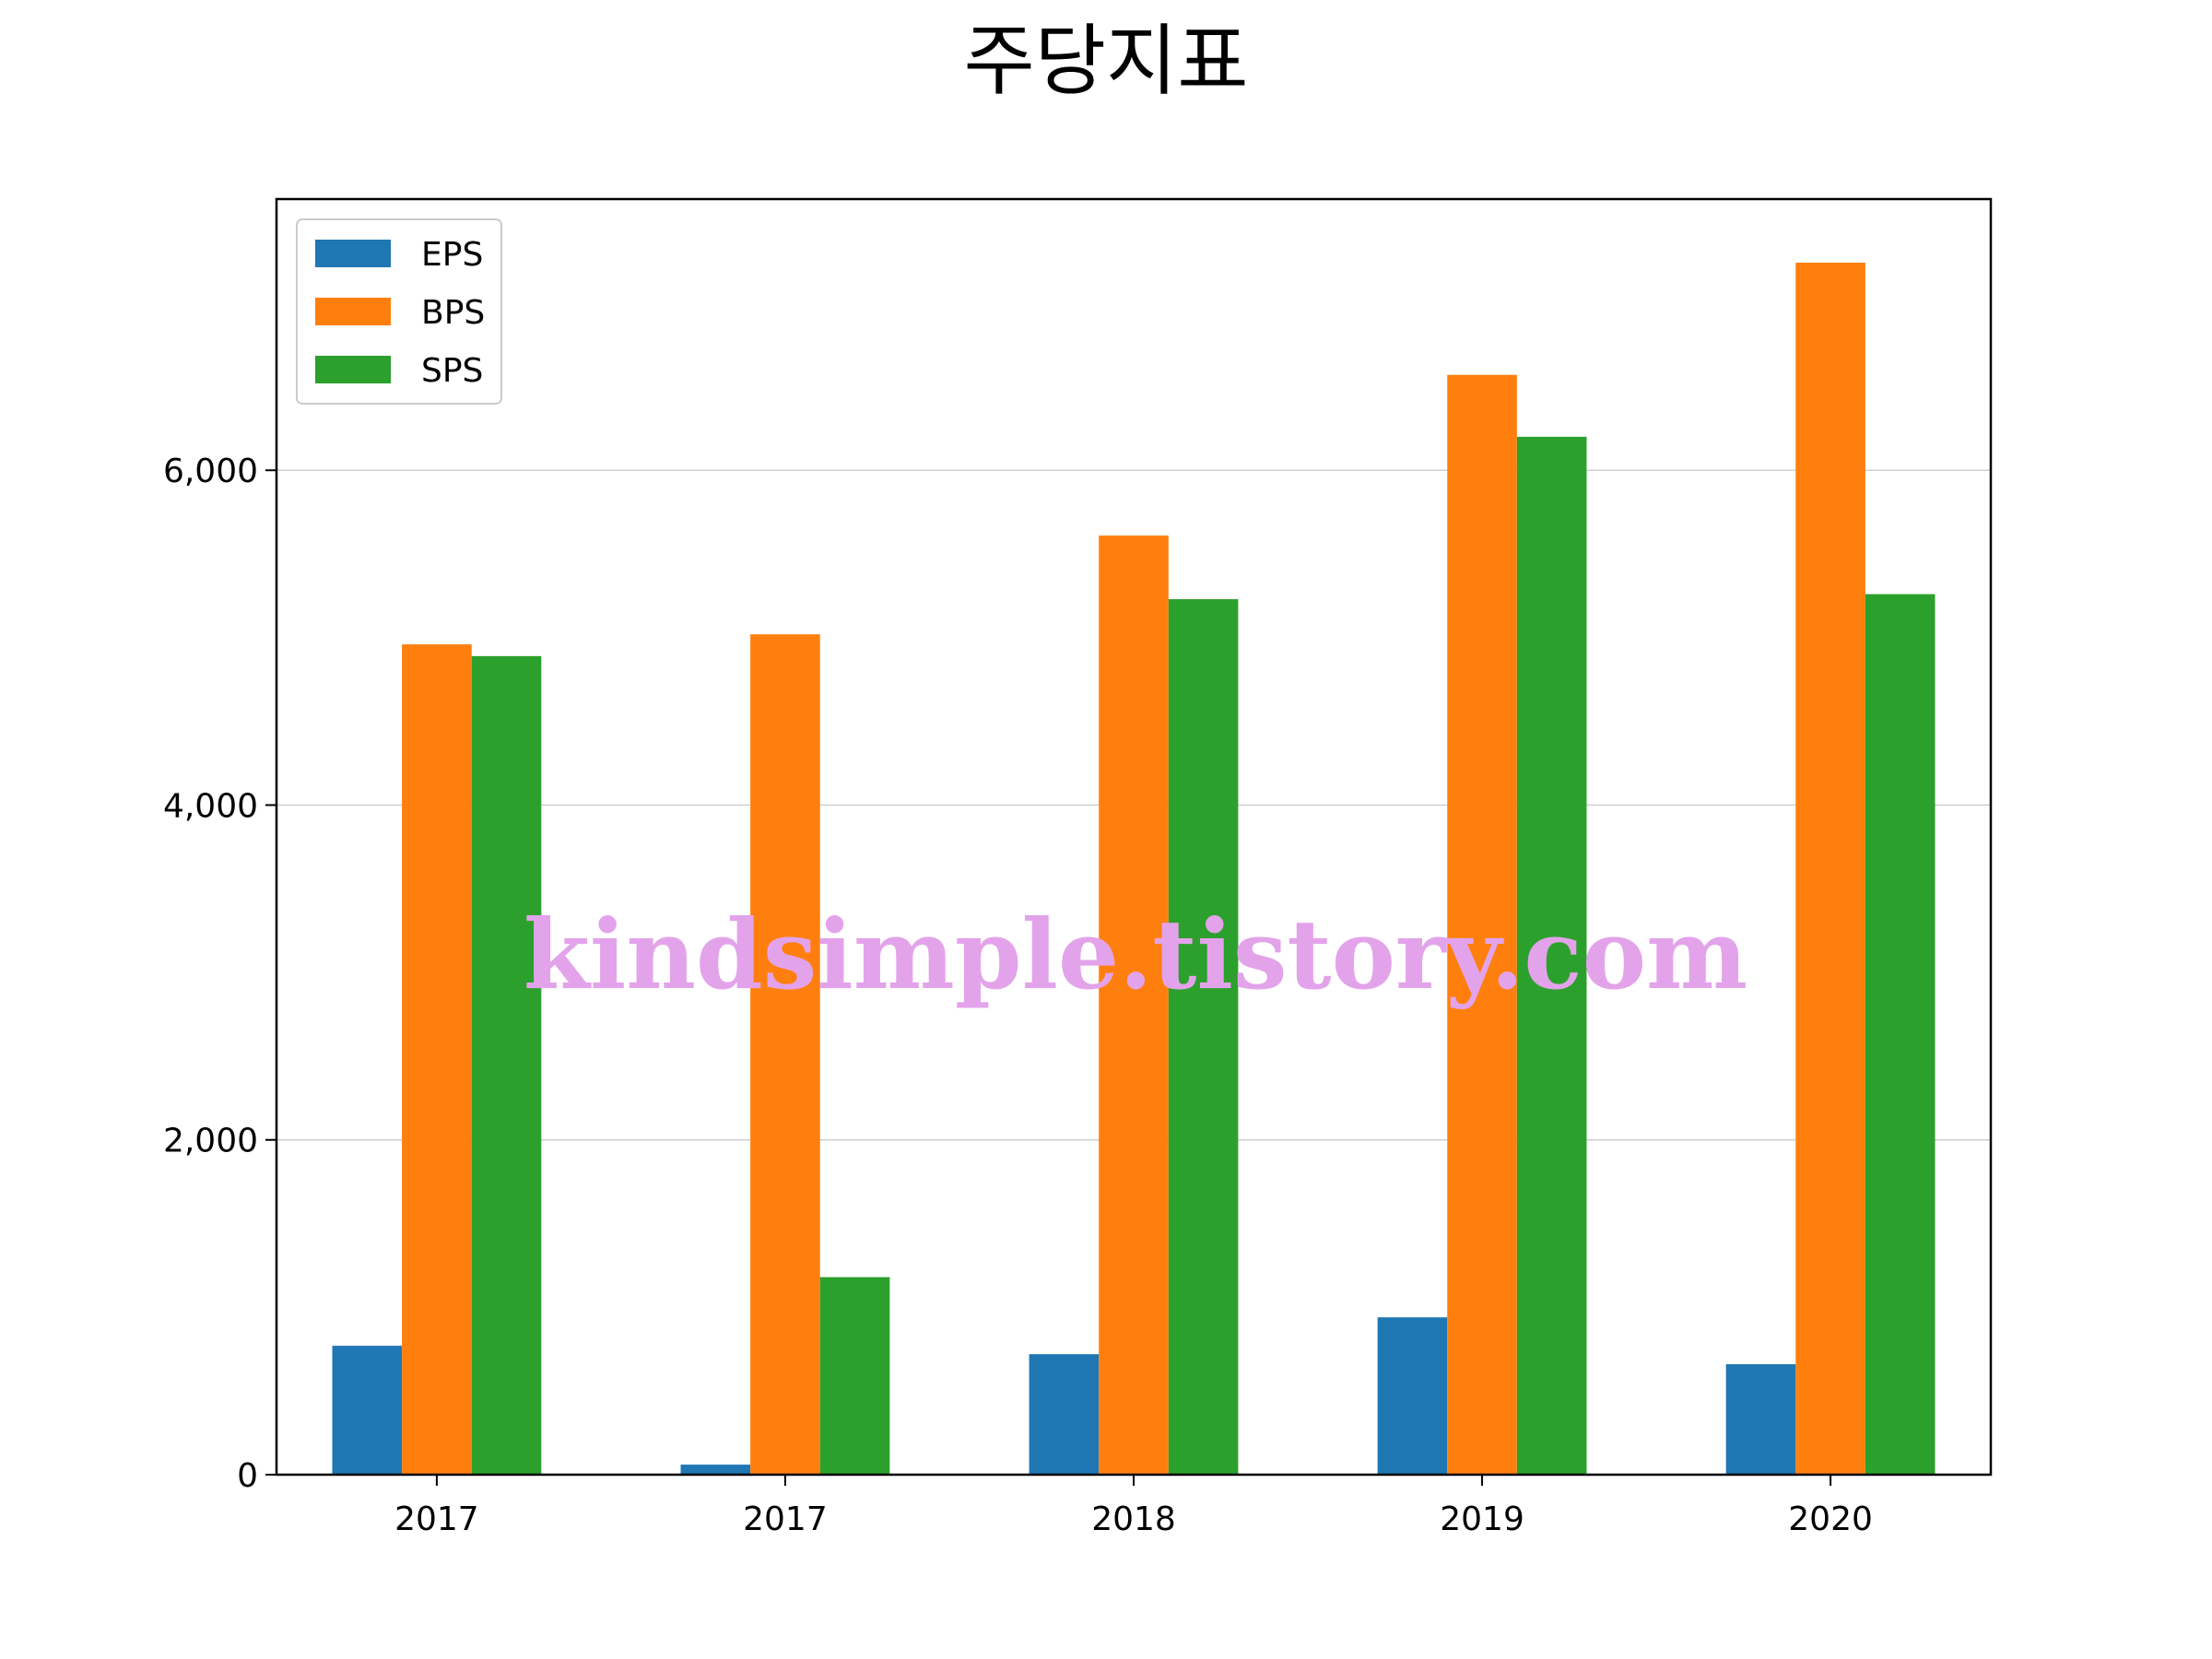 The width and height of the screenshot is (2212, 1659). What do you see at coordinates (219, 974) in the screenshot?
I see `y-axis: 0 2,000 4,000 6,000` at bounding box center [219, 974].